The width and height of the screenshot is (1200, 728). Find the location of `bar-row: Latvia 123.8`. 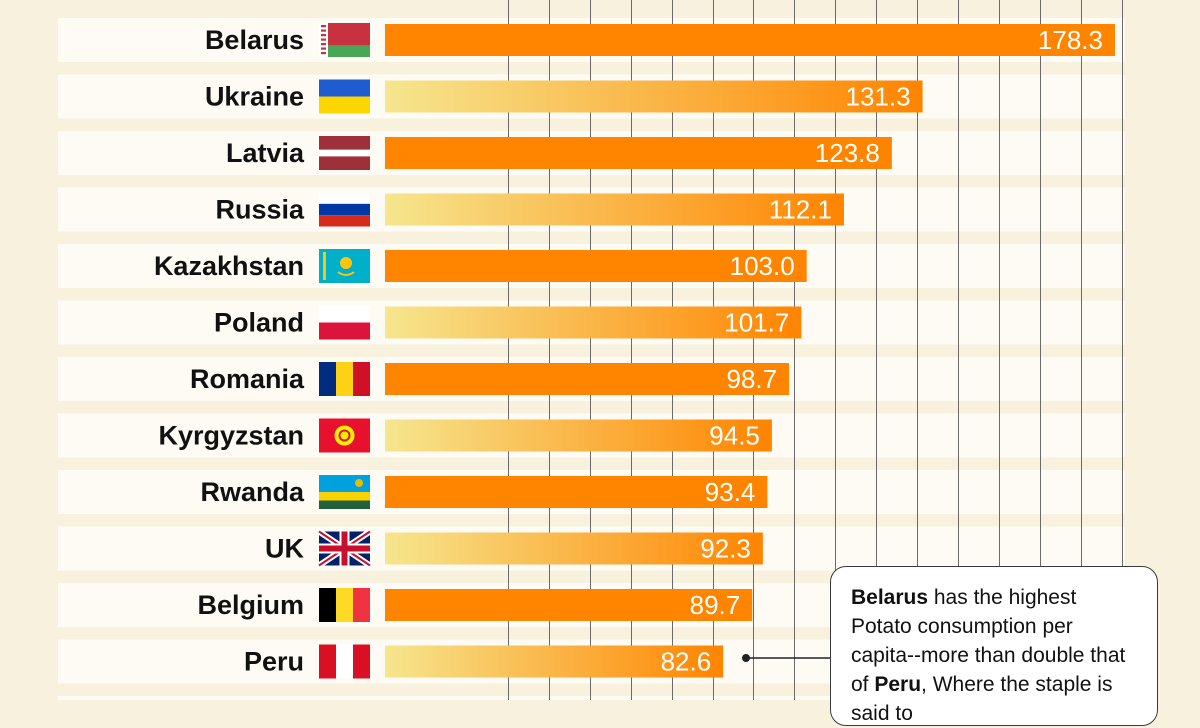

bar-row: Latvia 123.8 is located at coordinates (559, 153).